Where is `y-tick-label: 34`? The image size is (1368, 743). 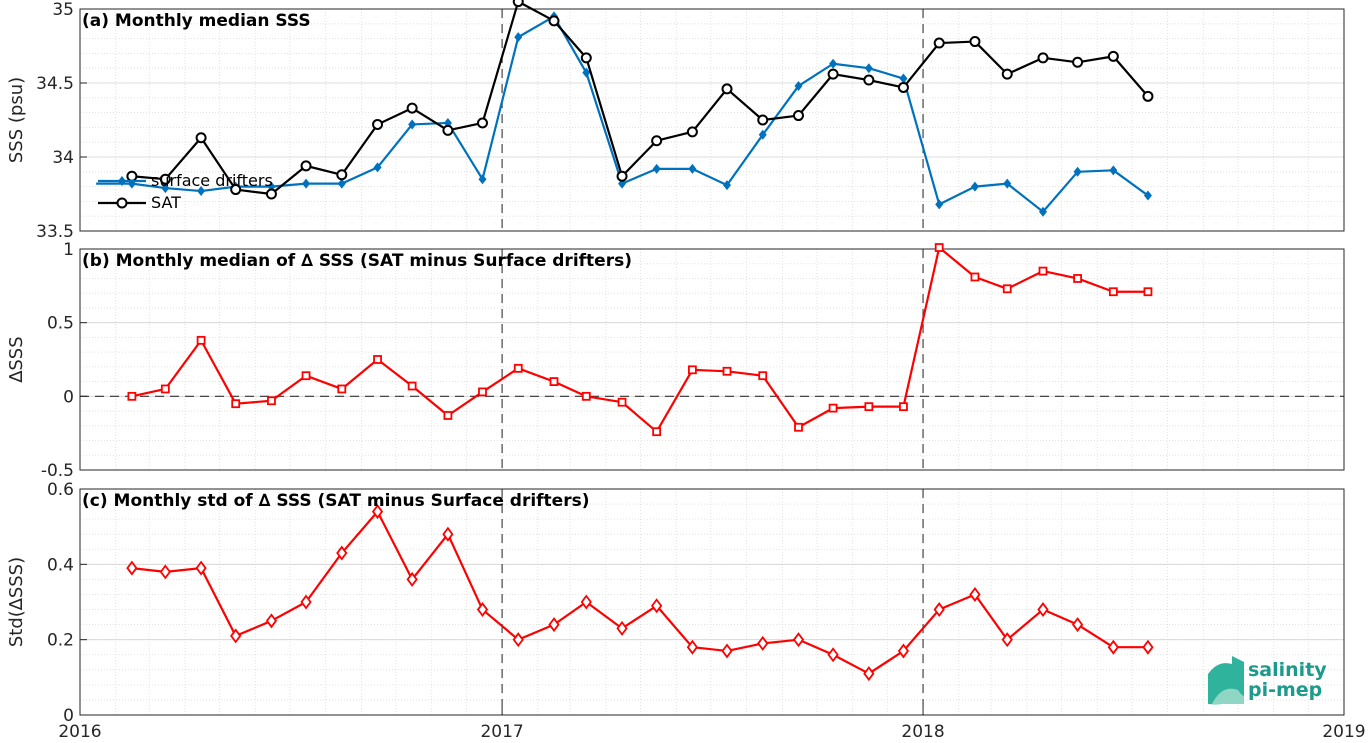
y-tick-label: 34 is located at coordinates (63, 158).